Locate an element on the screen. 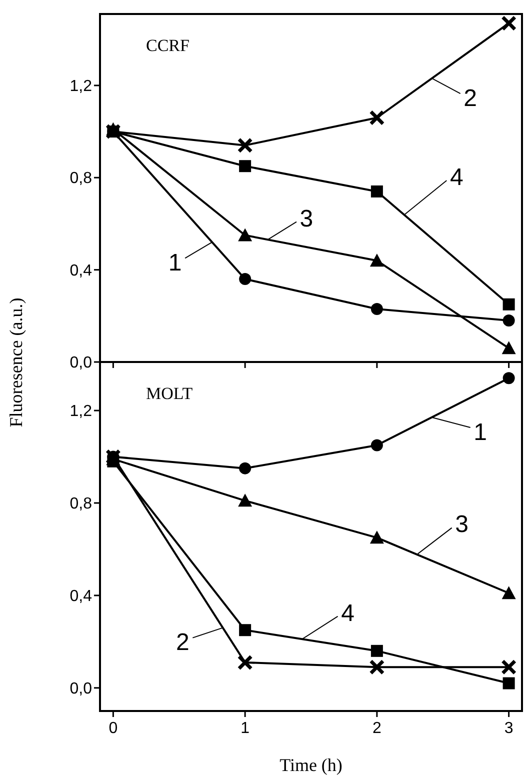  x-axis-title: Time (h) is located at coordinates (311, 765).